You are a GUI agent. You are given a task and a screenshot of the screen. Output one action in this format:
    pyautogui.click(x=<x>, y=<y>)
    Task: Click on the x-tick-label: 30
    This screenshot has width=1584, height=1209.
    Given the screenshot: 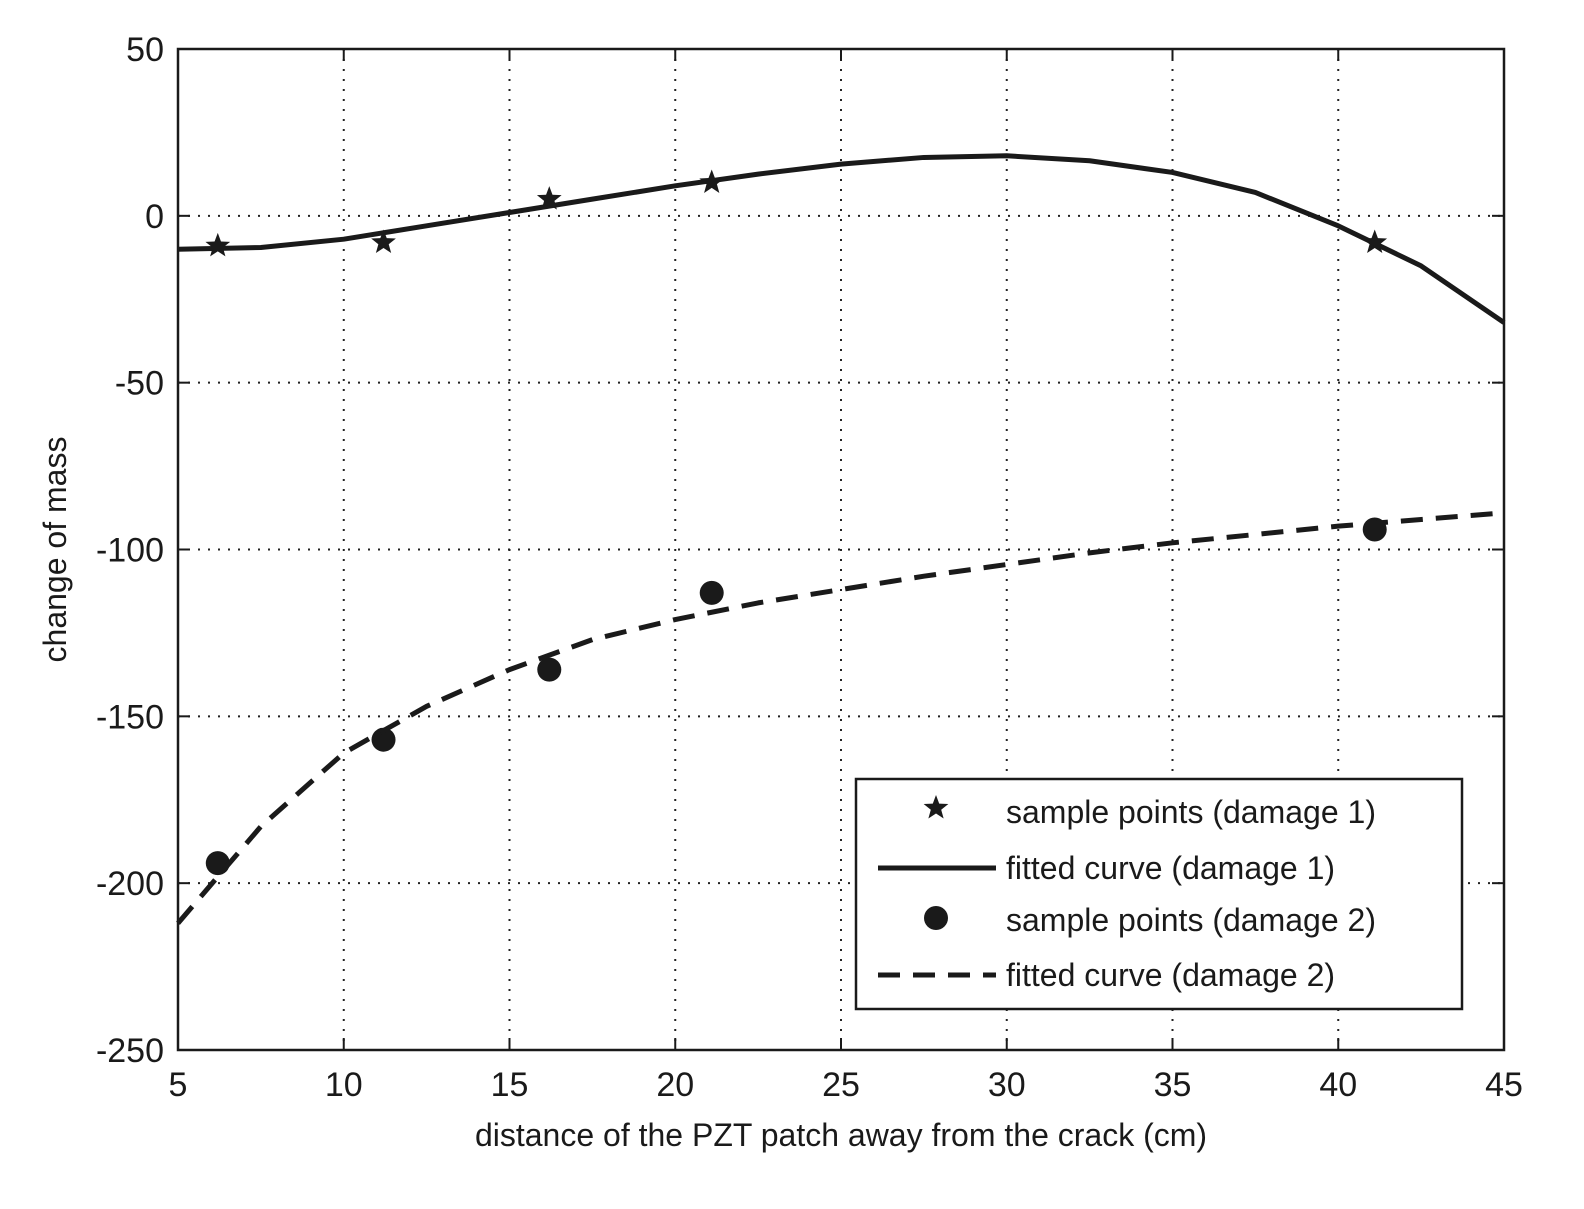 What is the action you would take?
    pyautogui.click(x=1007, y=1085)
    